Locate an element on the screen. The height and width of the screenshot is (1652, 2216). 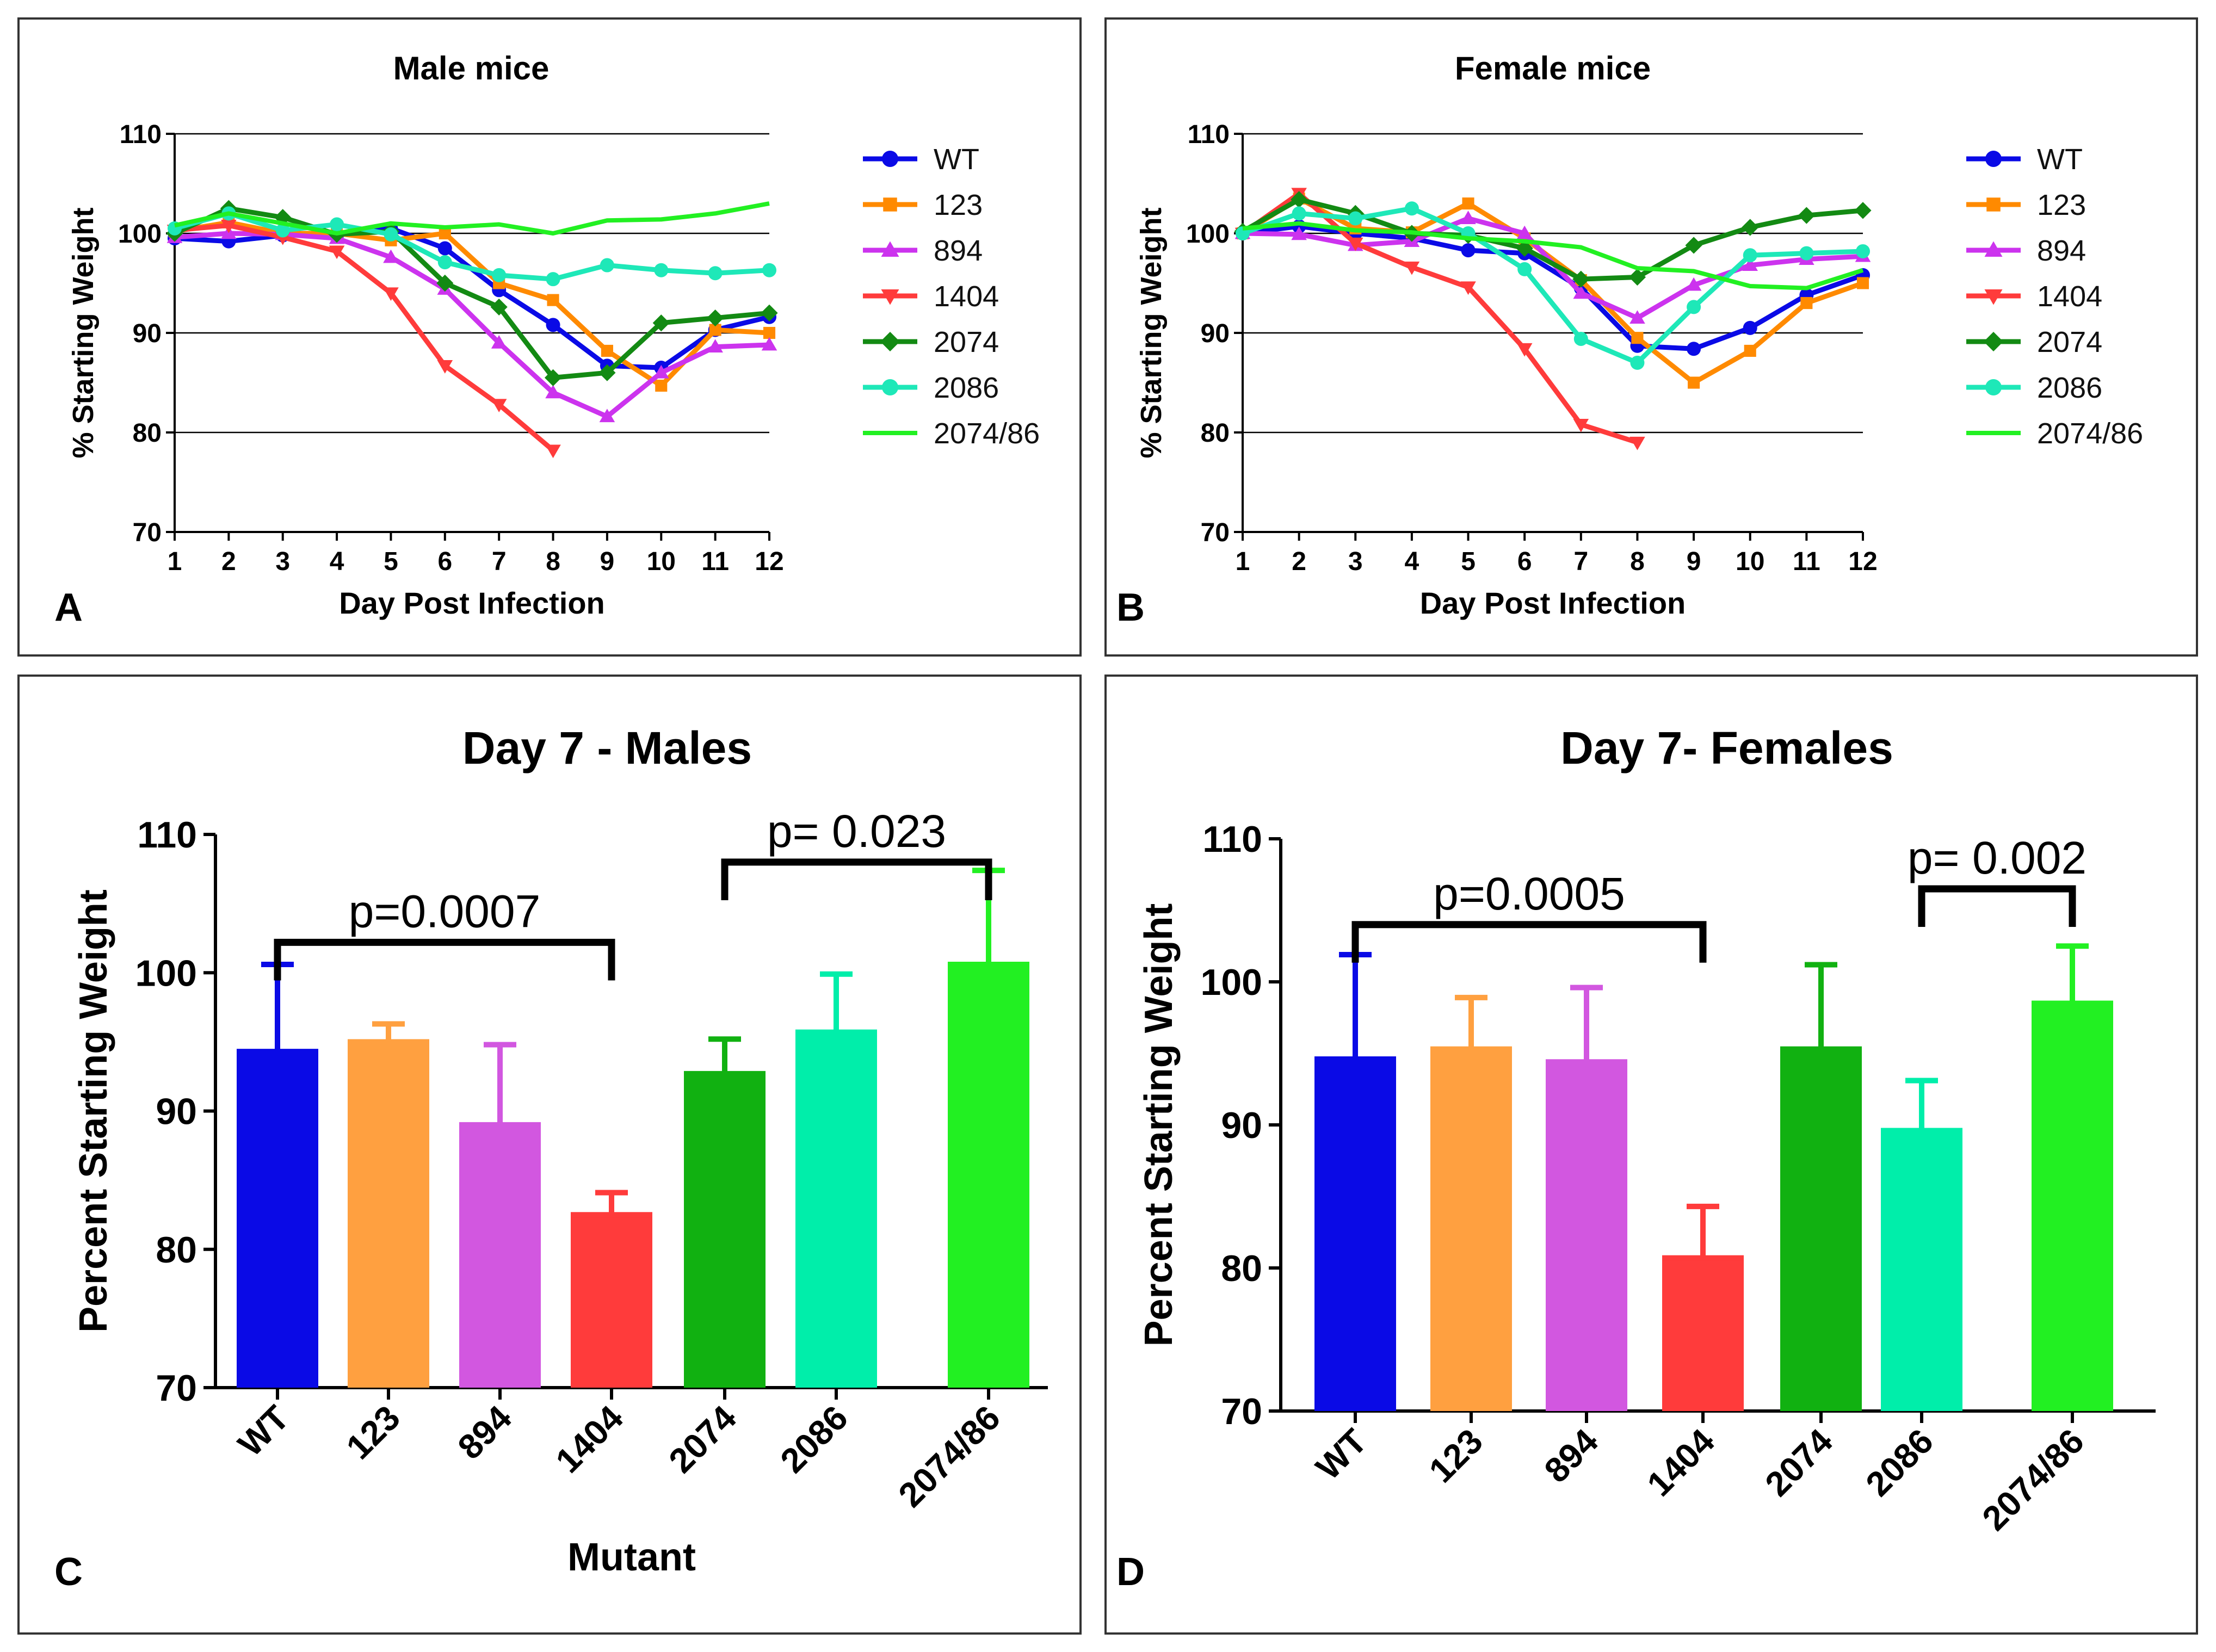
bar-2086 is located at coordinates (1921, 1270).